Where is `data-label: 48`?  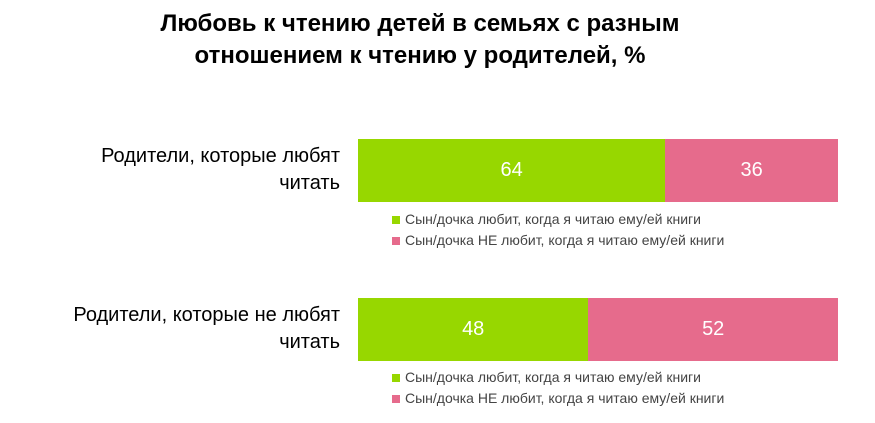
data-label: 48 is located at coordinates (473, 329).